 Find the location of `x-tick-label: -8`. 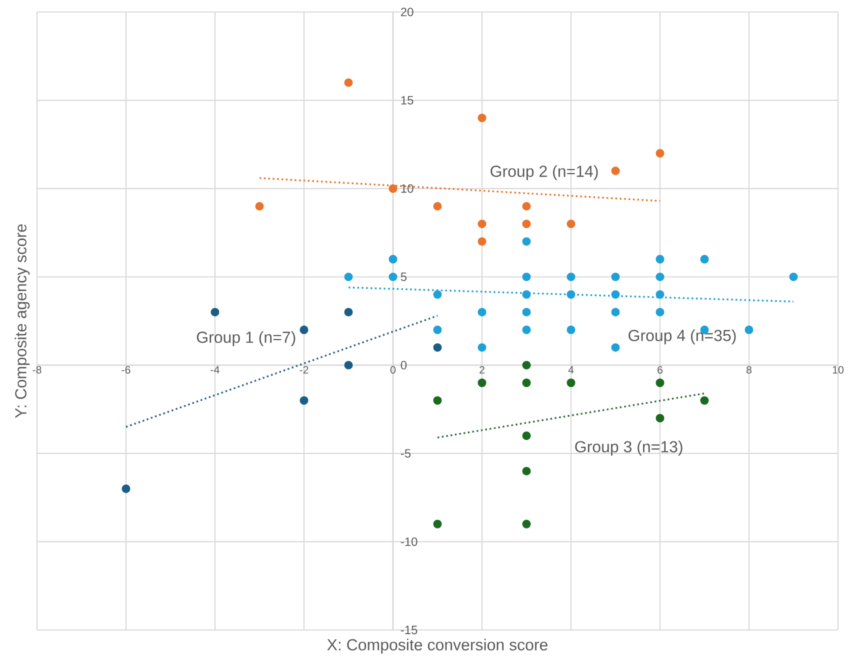

x-tick-label: -8 is located at coordinates (37, 370).